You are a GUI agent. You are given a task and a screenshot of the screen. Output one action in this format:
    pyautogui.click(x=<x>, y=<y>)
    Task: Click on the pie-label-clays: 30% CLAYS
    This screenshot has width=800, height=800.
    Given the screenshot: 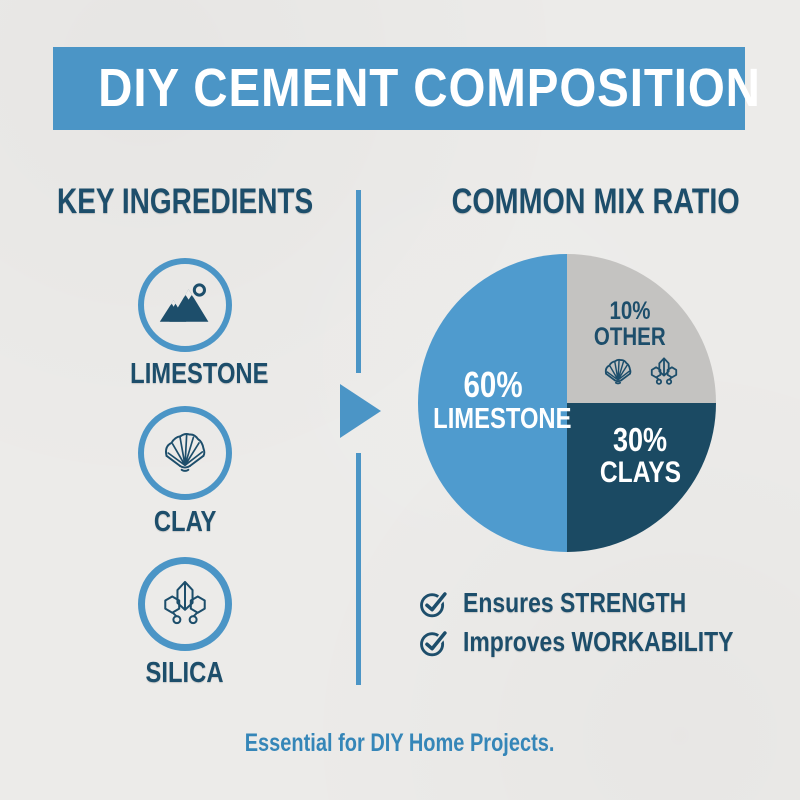 What is the action you would take?
    pyautogui.click(x=640, y=455)
    